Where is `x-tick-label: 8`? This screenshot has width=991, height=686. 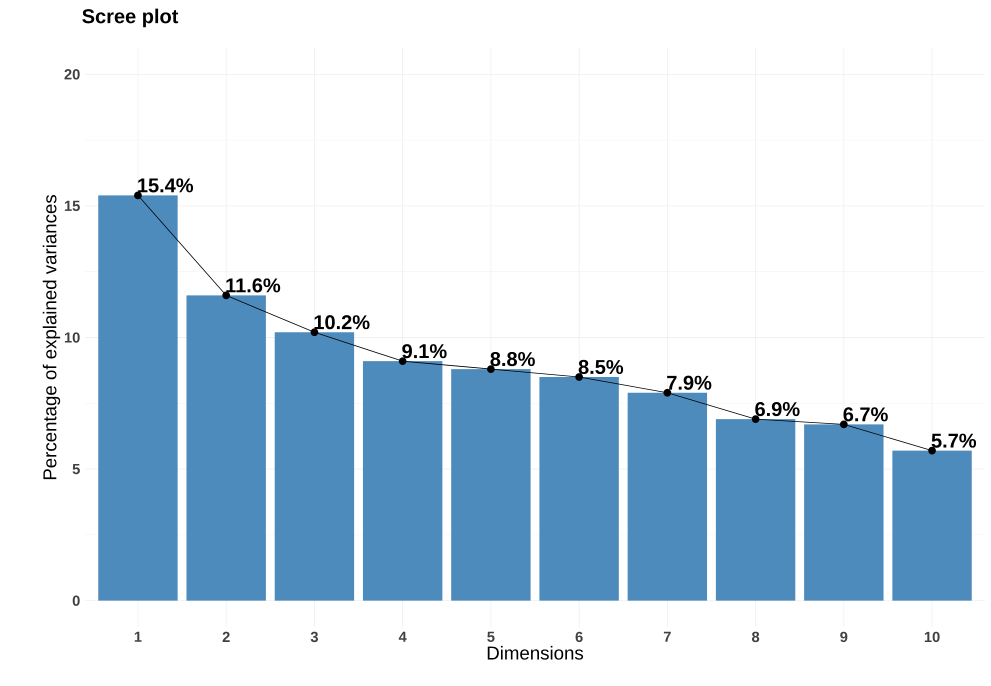 x-tick-label: 8 is located at coordinates (756, 637).